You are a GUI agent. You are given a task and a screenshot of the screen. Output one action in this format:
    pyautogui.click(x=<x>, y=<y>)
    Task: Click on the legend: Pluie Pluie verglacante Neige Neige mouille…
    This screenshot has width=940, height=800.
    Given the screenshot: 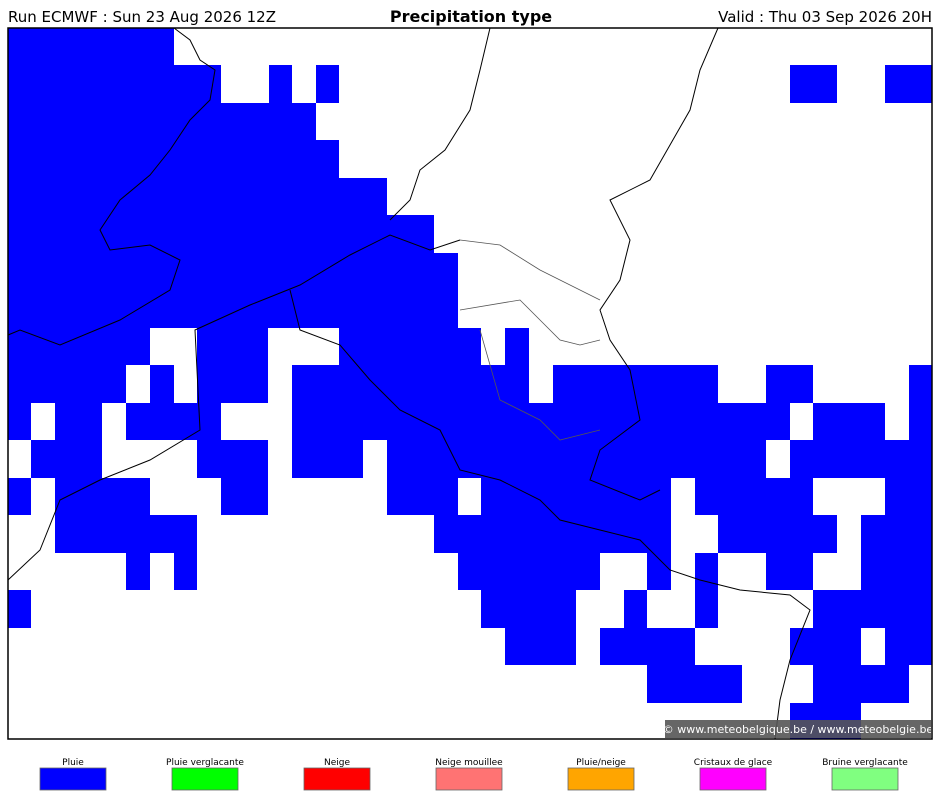 What is the action you would take?
    pyautogui.click(x=473, y=774)
    